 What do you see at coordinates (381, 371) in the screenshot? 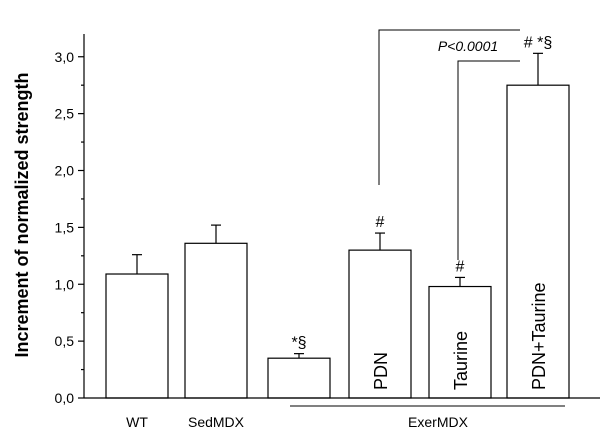
I see `bar-label: PDN` at bounding box center [381, 371].